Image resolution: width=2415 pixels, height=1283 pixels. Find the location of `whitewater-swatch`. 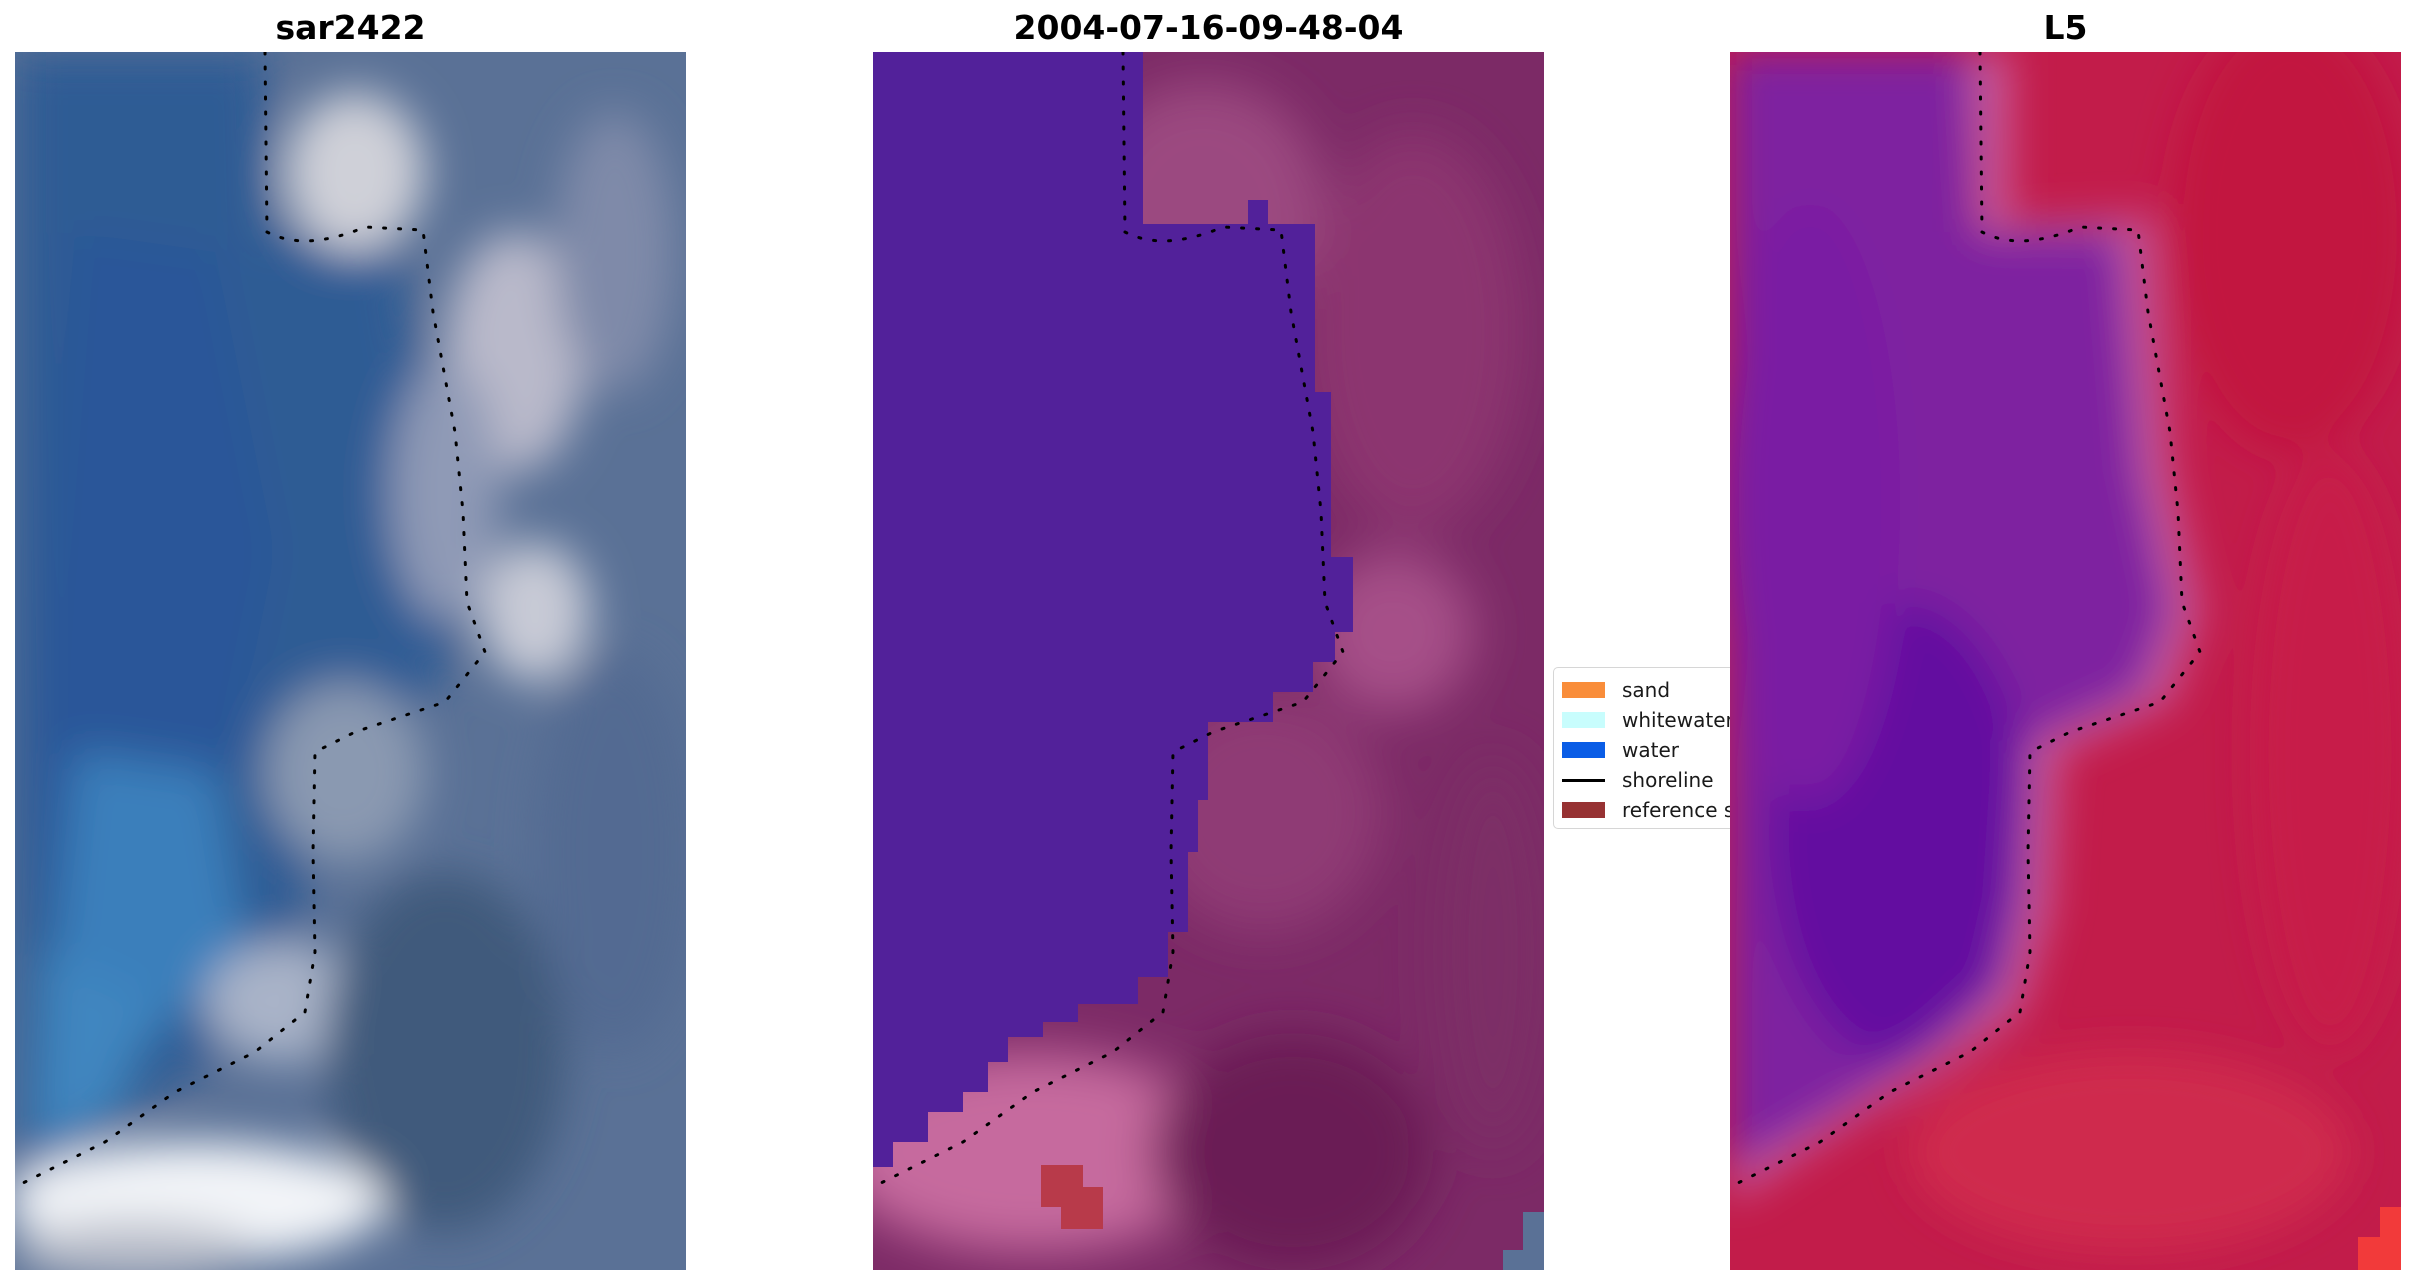

whitewater-swatch is located at coordinates (1583, 720).